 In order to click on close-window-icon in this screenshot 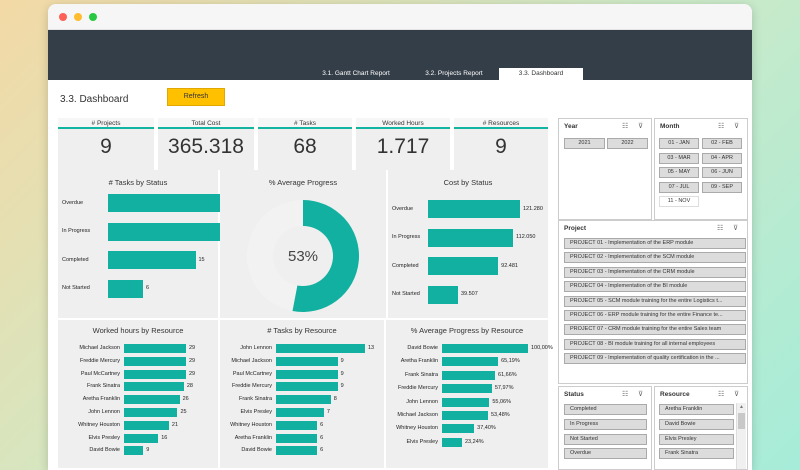, I will do `click(63, 17)`.